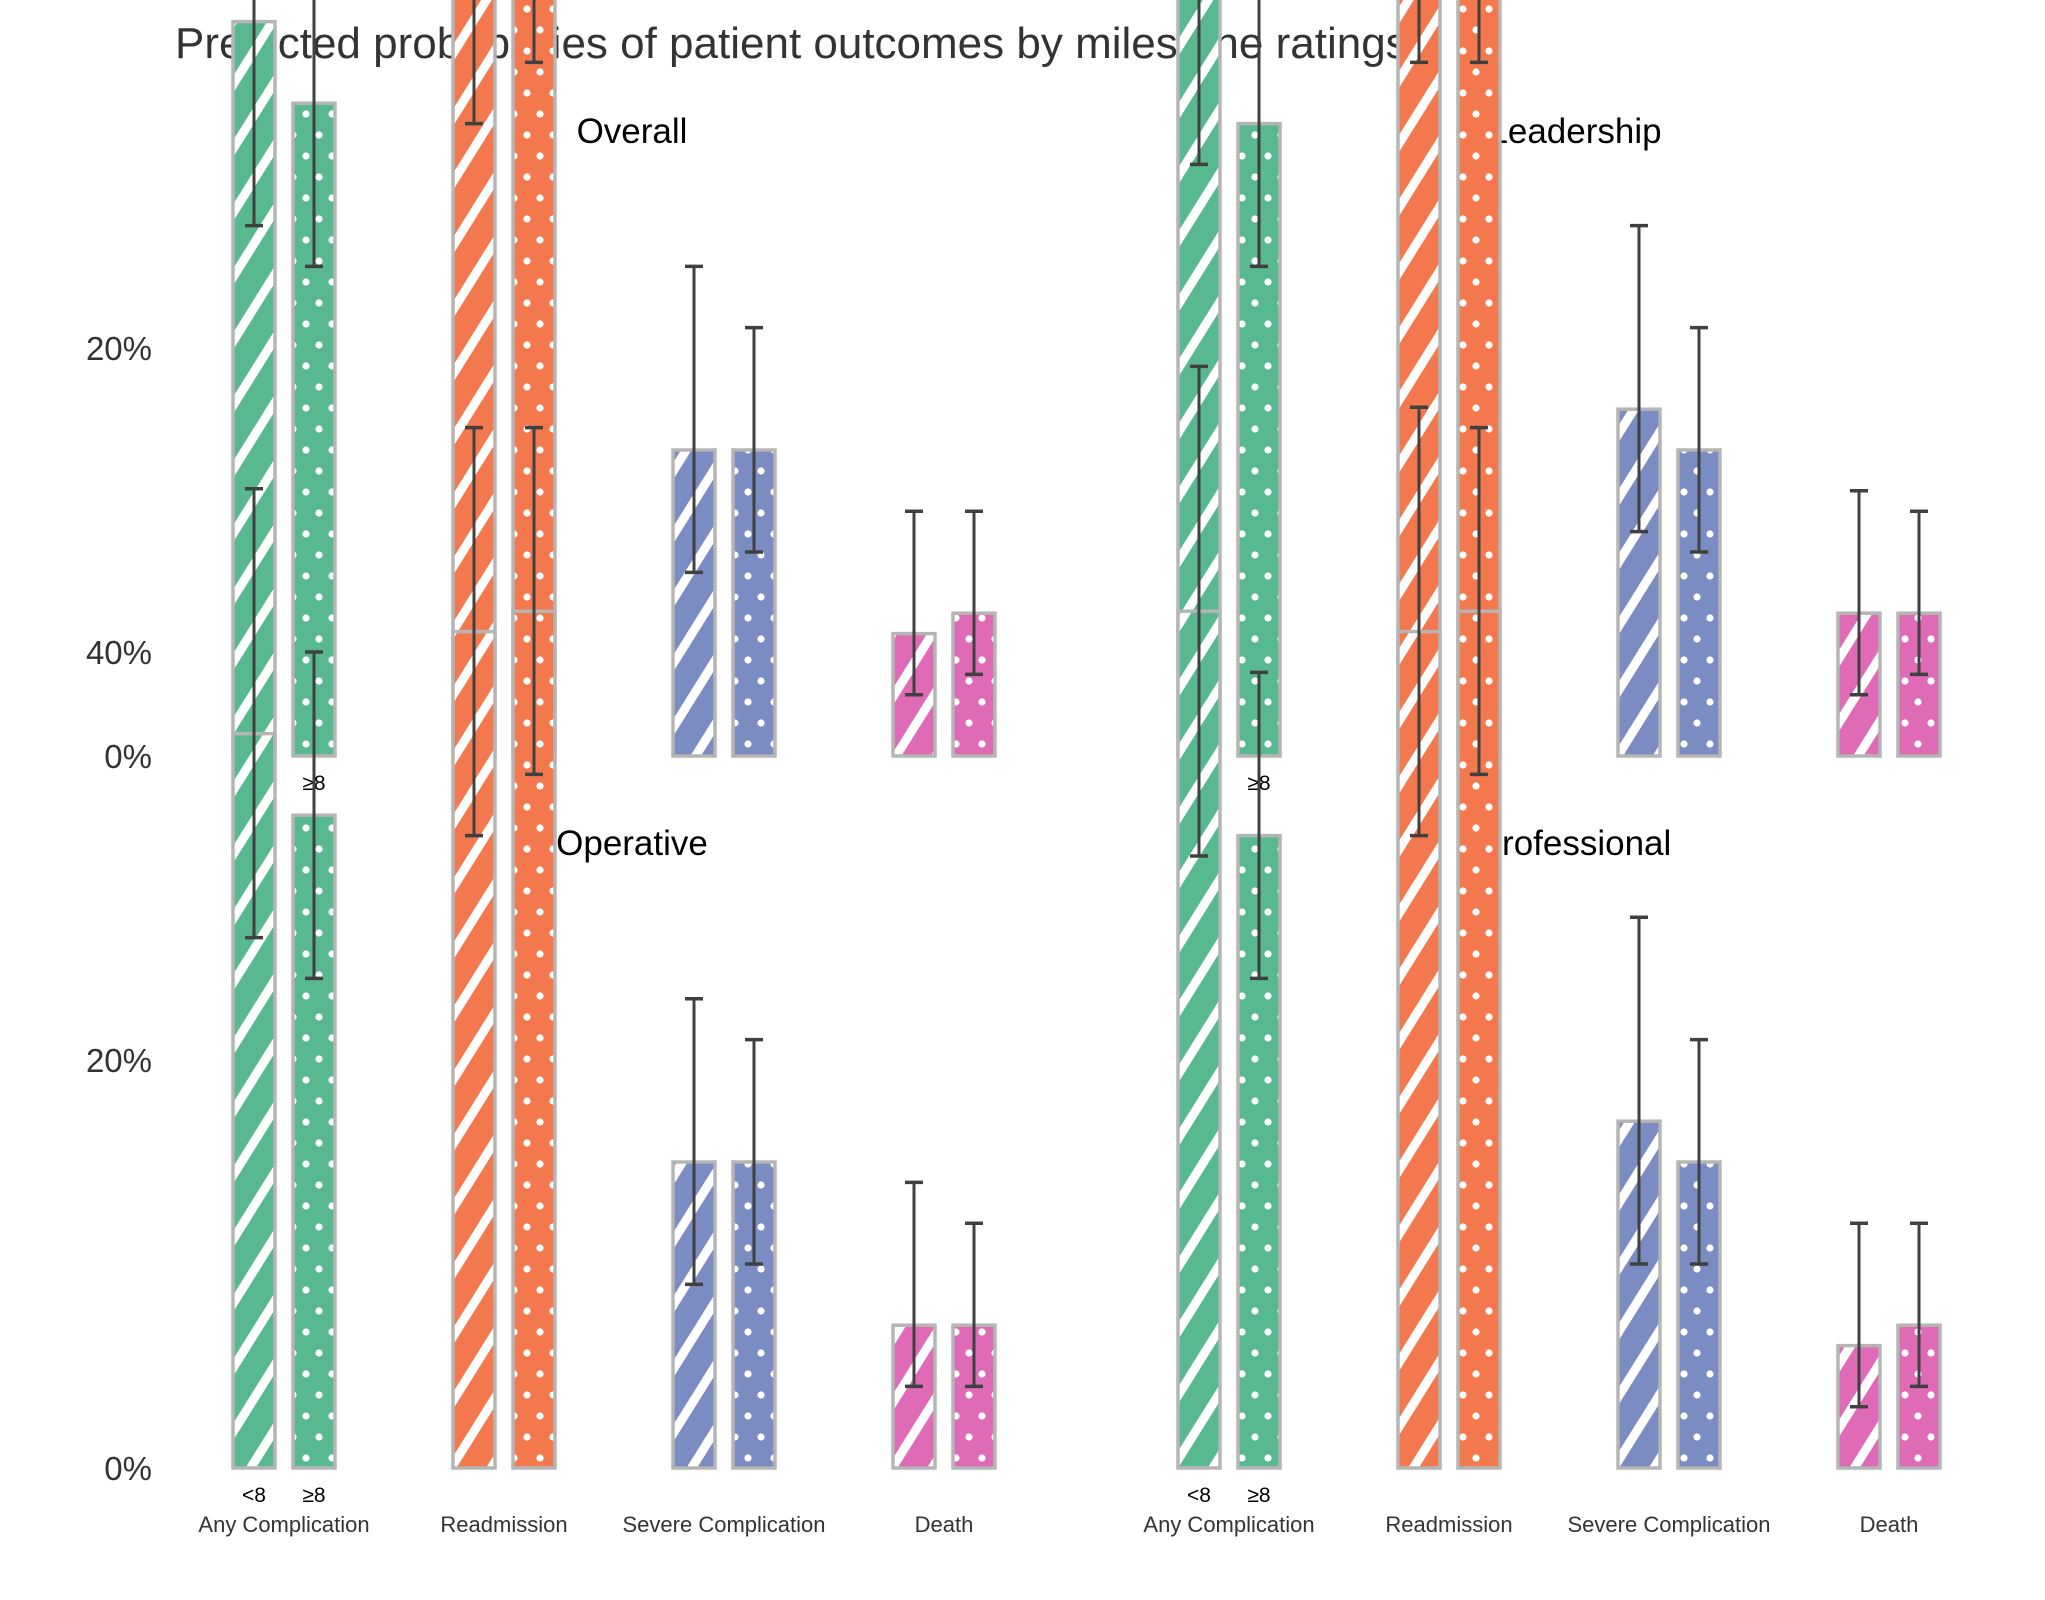  Describe the element at coordinates (1574, 131) in the screenshot. I see `panel-title: Leadership` at that location.